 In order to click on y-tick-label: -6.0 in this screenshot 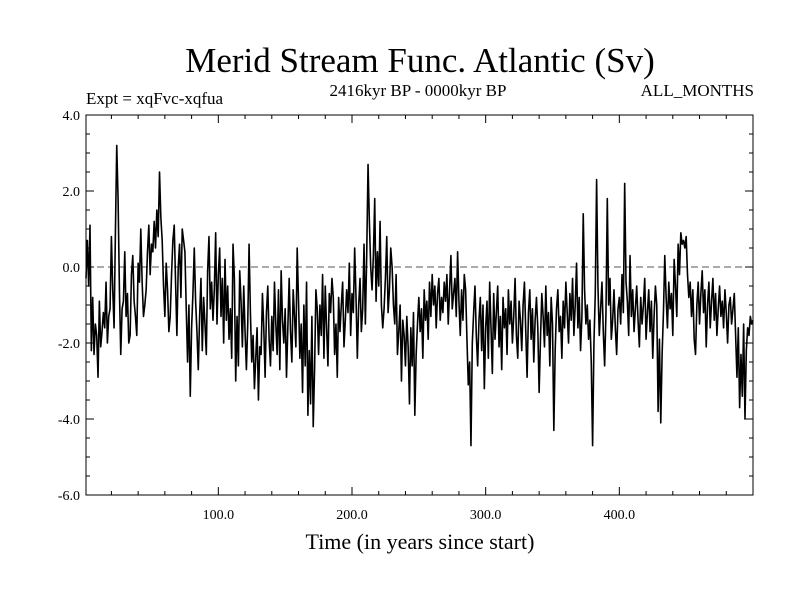, I will do `click(69, 496)`.